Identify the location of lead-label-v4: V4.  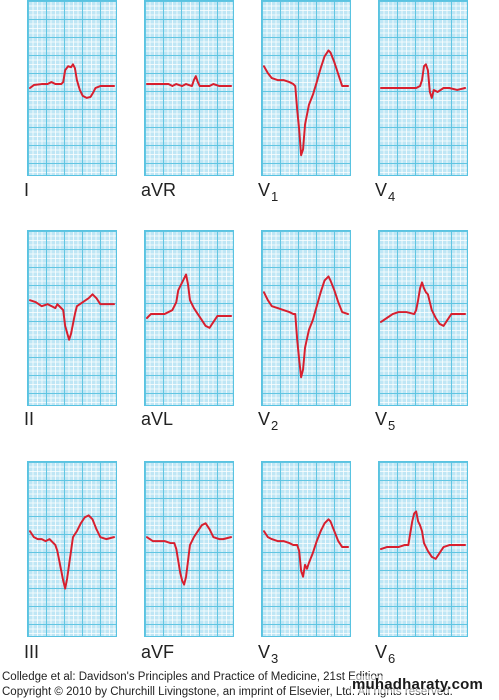
(385, 191).